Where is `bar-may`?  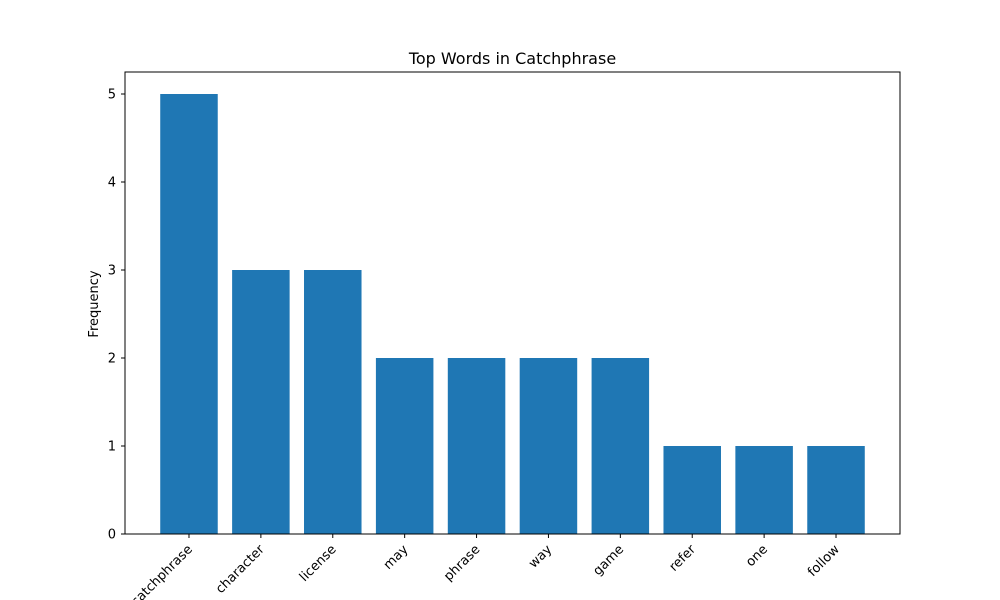
bar-may is located at coordinates (404, 446).